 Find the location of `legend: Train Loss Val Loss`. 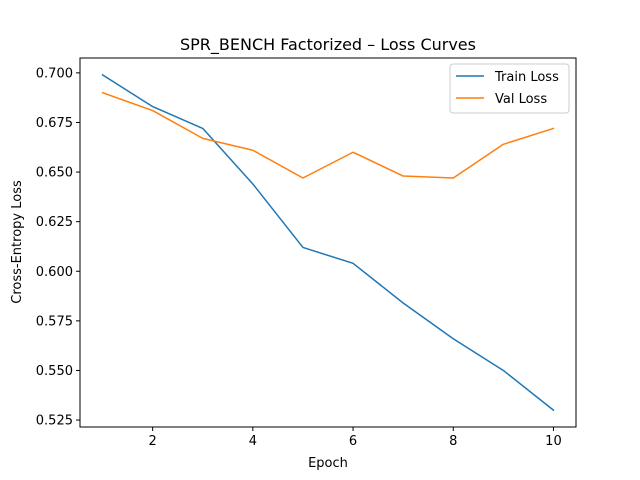

legend: Train Loss Val Loss is located at coordinates (509, 88).